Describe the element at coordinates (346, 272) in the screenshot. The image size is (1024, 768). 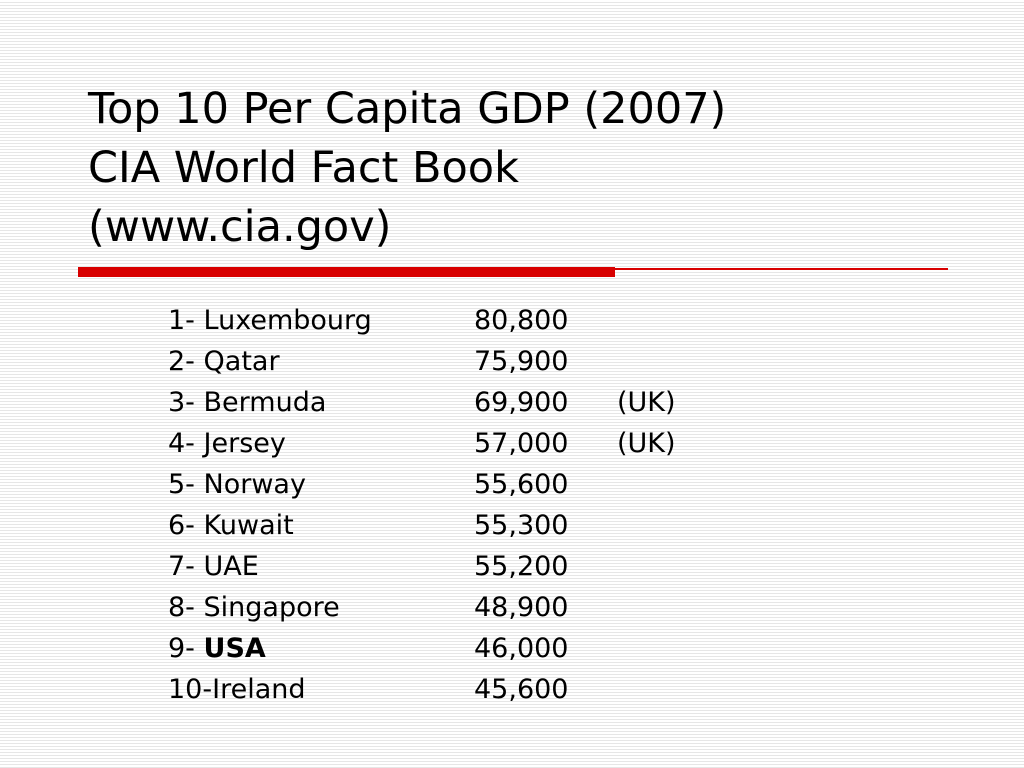
I see `title-underline-thick` at that location.